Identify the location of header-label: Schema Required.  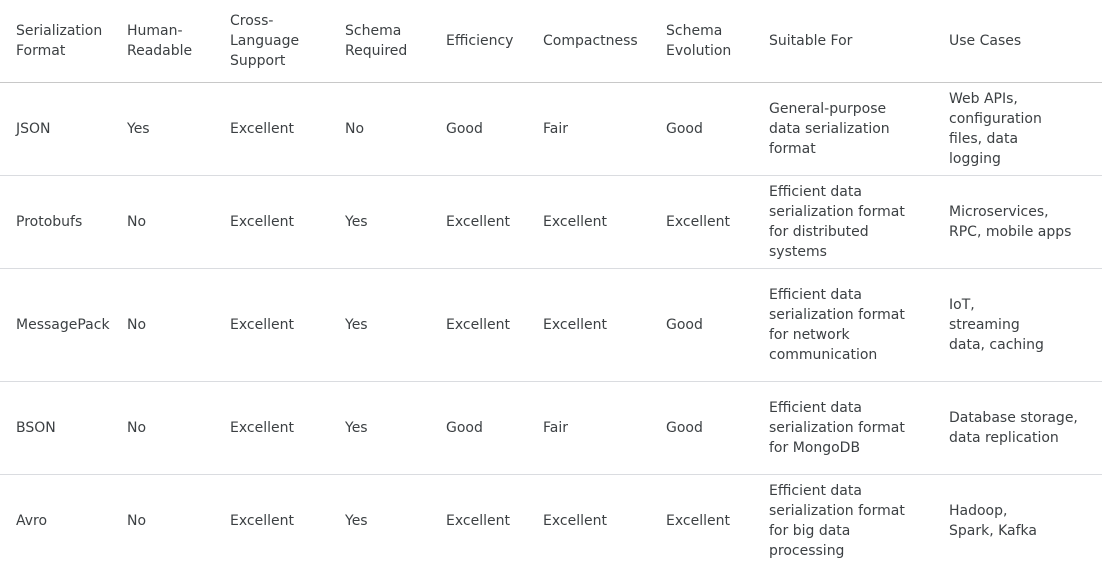
(376, 40).